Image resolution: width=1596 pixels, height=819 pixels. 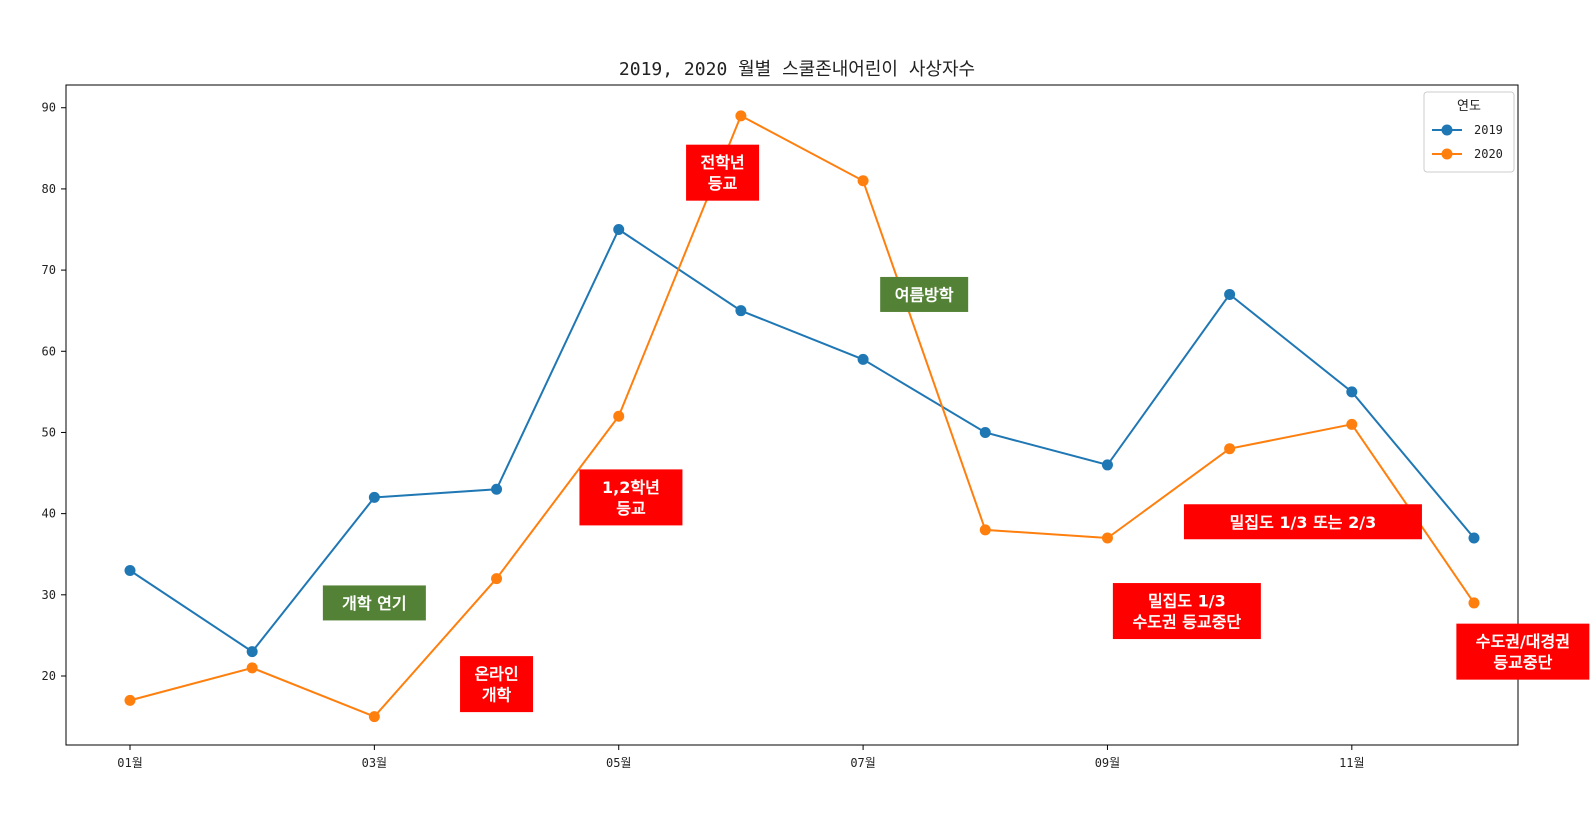 I want to click on annotation-label: 등교중단, so click(x=1522, y=662).